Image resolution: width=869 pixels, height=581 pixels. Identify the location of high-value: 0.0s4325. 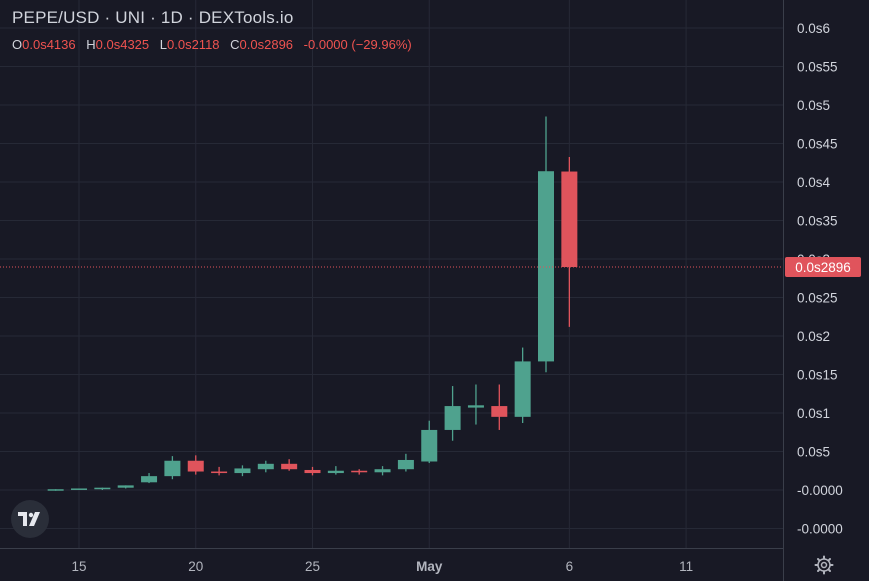
(122, 44).